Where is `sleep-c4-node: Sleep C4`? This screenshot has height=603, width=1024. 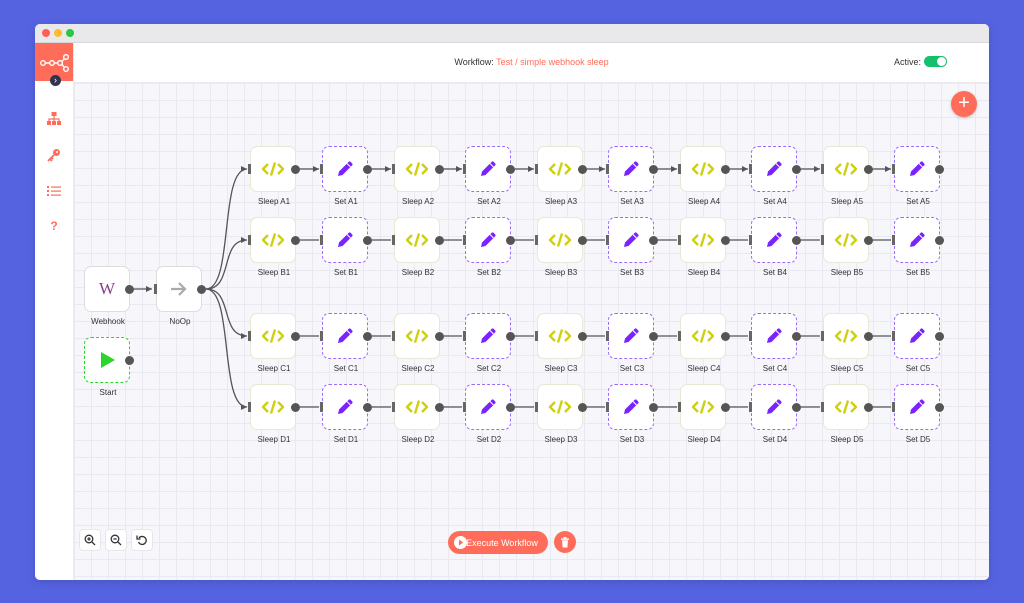
sleep-c4-node: Sleep C4 is located at coordinates (704, 343).